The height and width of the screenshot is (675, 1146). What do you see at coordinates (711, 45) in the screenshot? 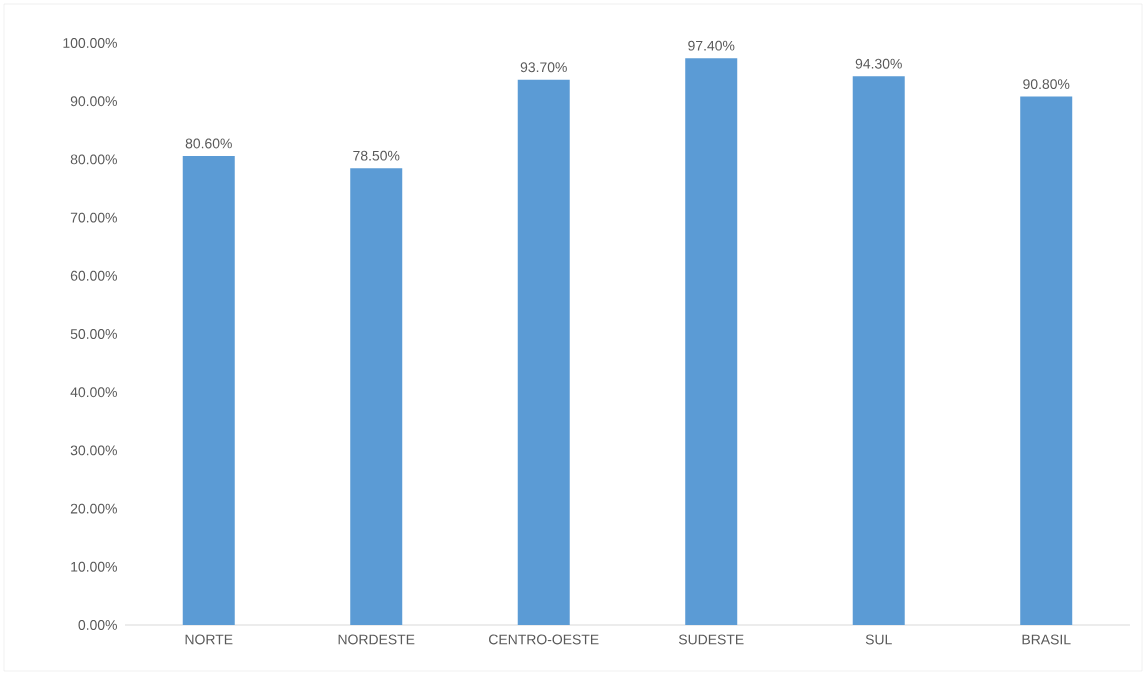
I see `data-label: 97.40%` at bounding box center [711, 45].